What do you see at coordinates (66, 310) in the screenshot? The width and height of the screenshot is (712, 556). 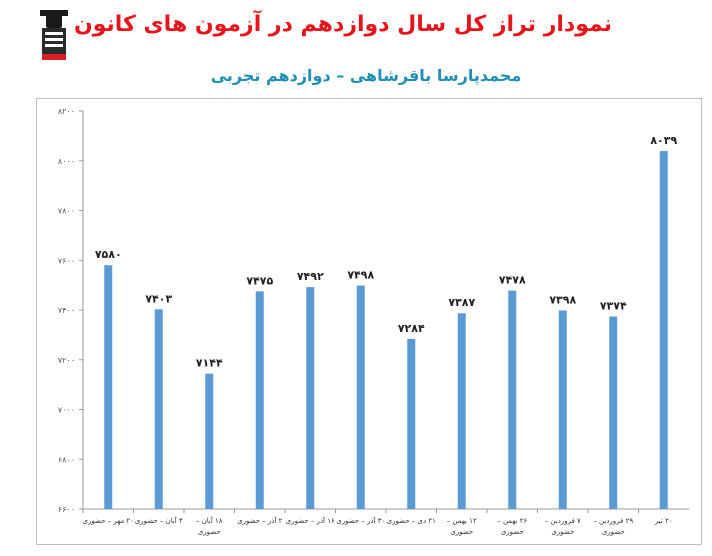 I see `y-tick-label: ۷۴۰۰` at bounding box center [66, 310].